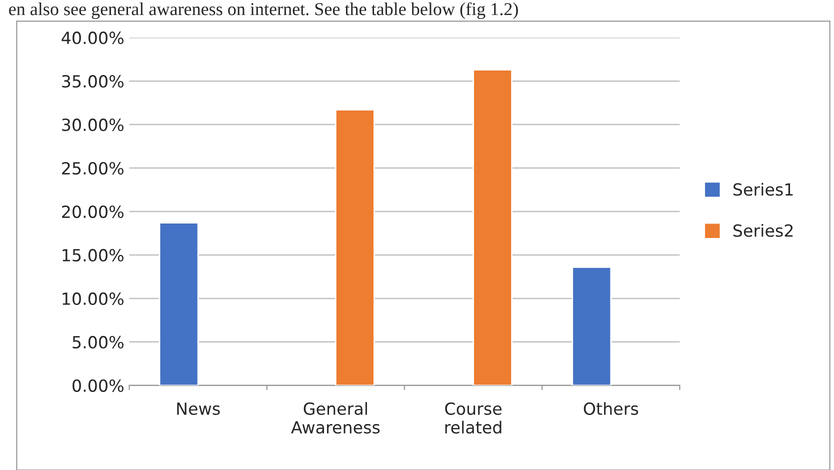 This screenshot has width=834, height=470. Describe the element at coordinates (263, 10) in the screenshot. I see `text: en also see general awareness on internet. See the table below (fig 1.2)` at that location.